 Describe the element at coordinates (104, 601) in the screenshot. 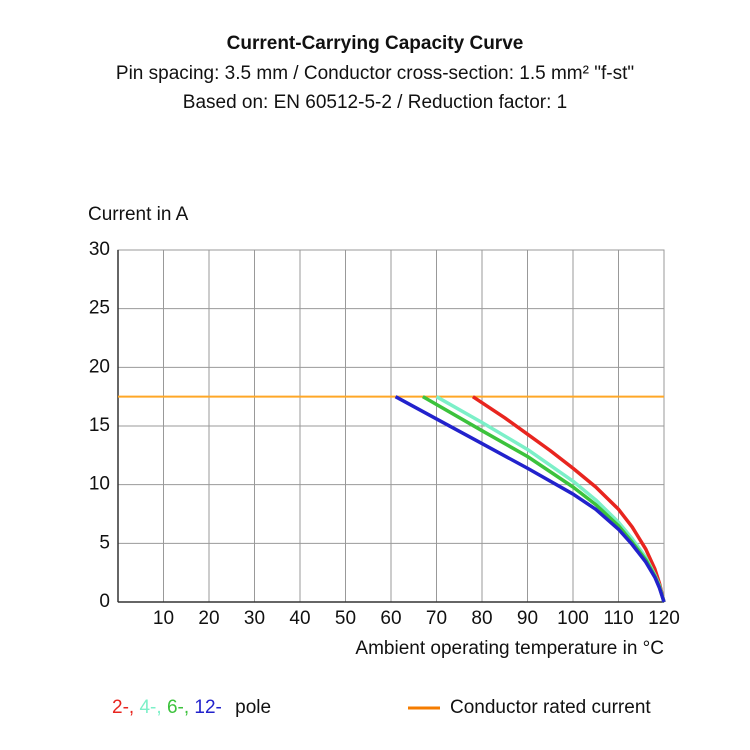

I see `y-tick-label: 0` at that location.